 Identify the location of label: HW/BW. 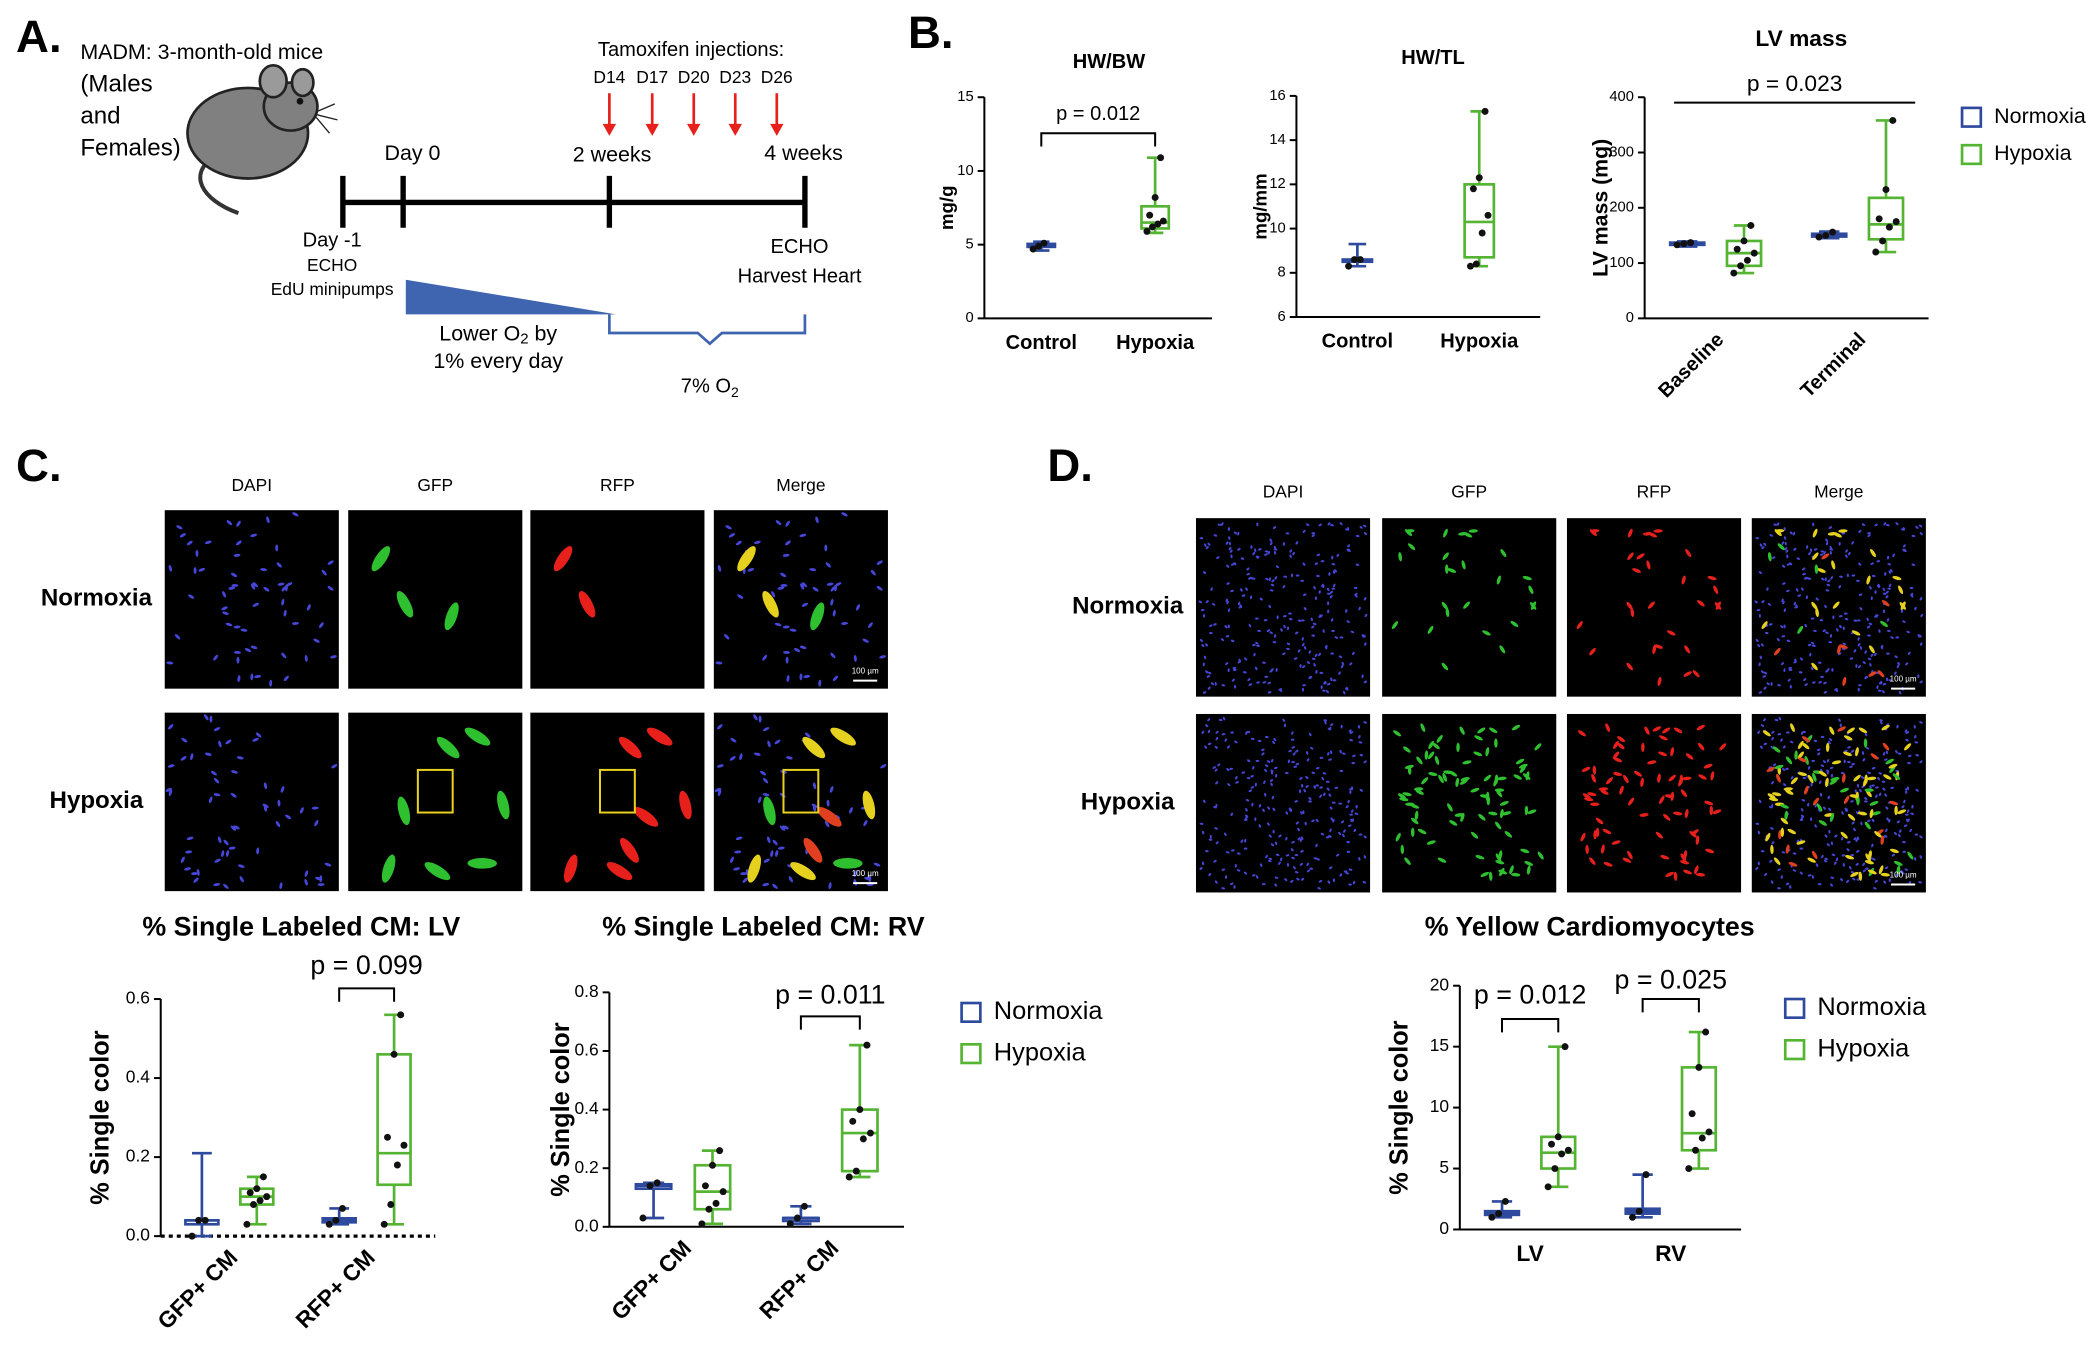
(1109, 62).